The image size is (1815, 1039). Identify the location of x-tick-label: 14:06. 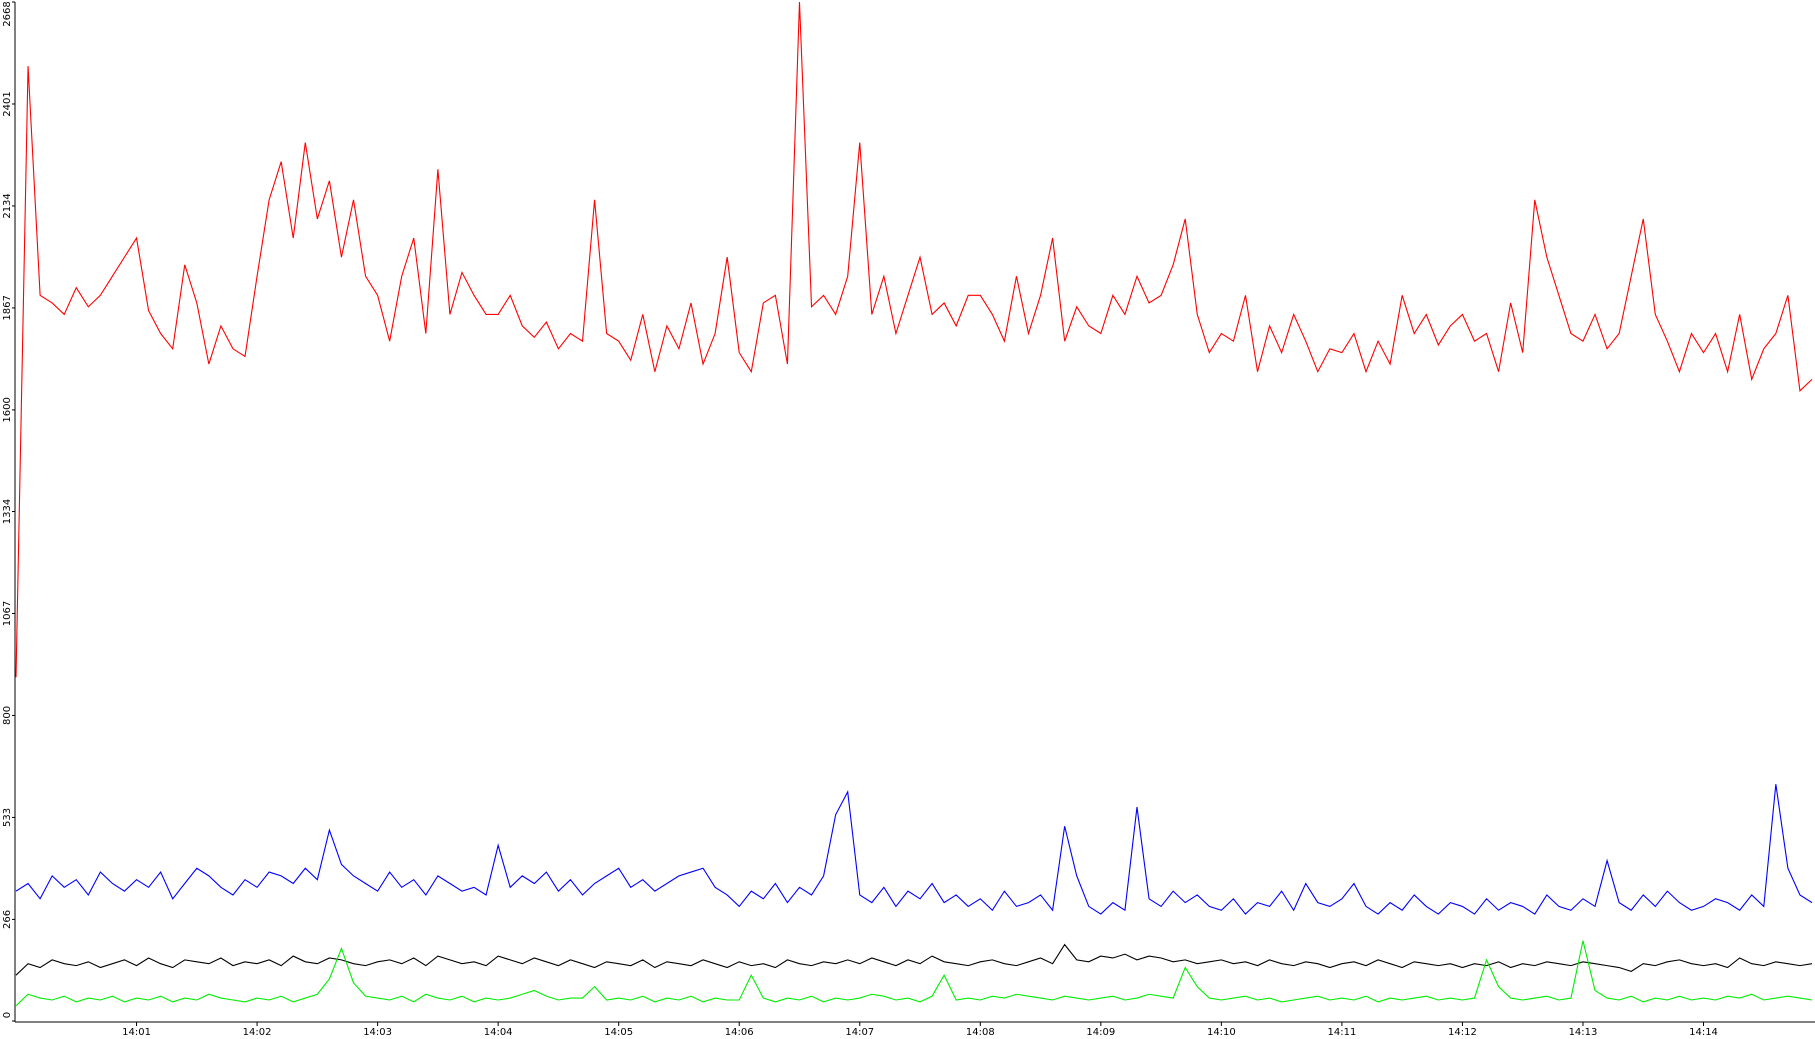
(739, 1032).